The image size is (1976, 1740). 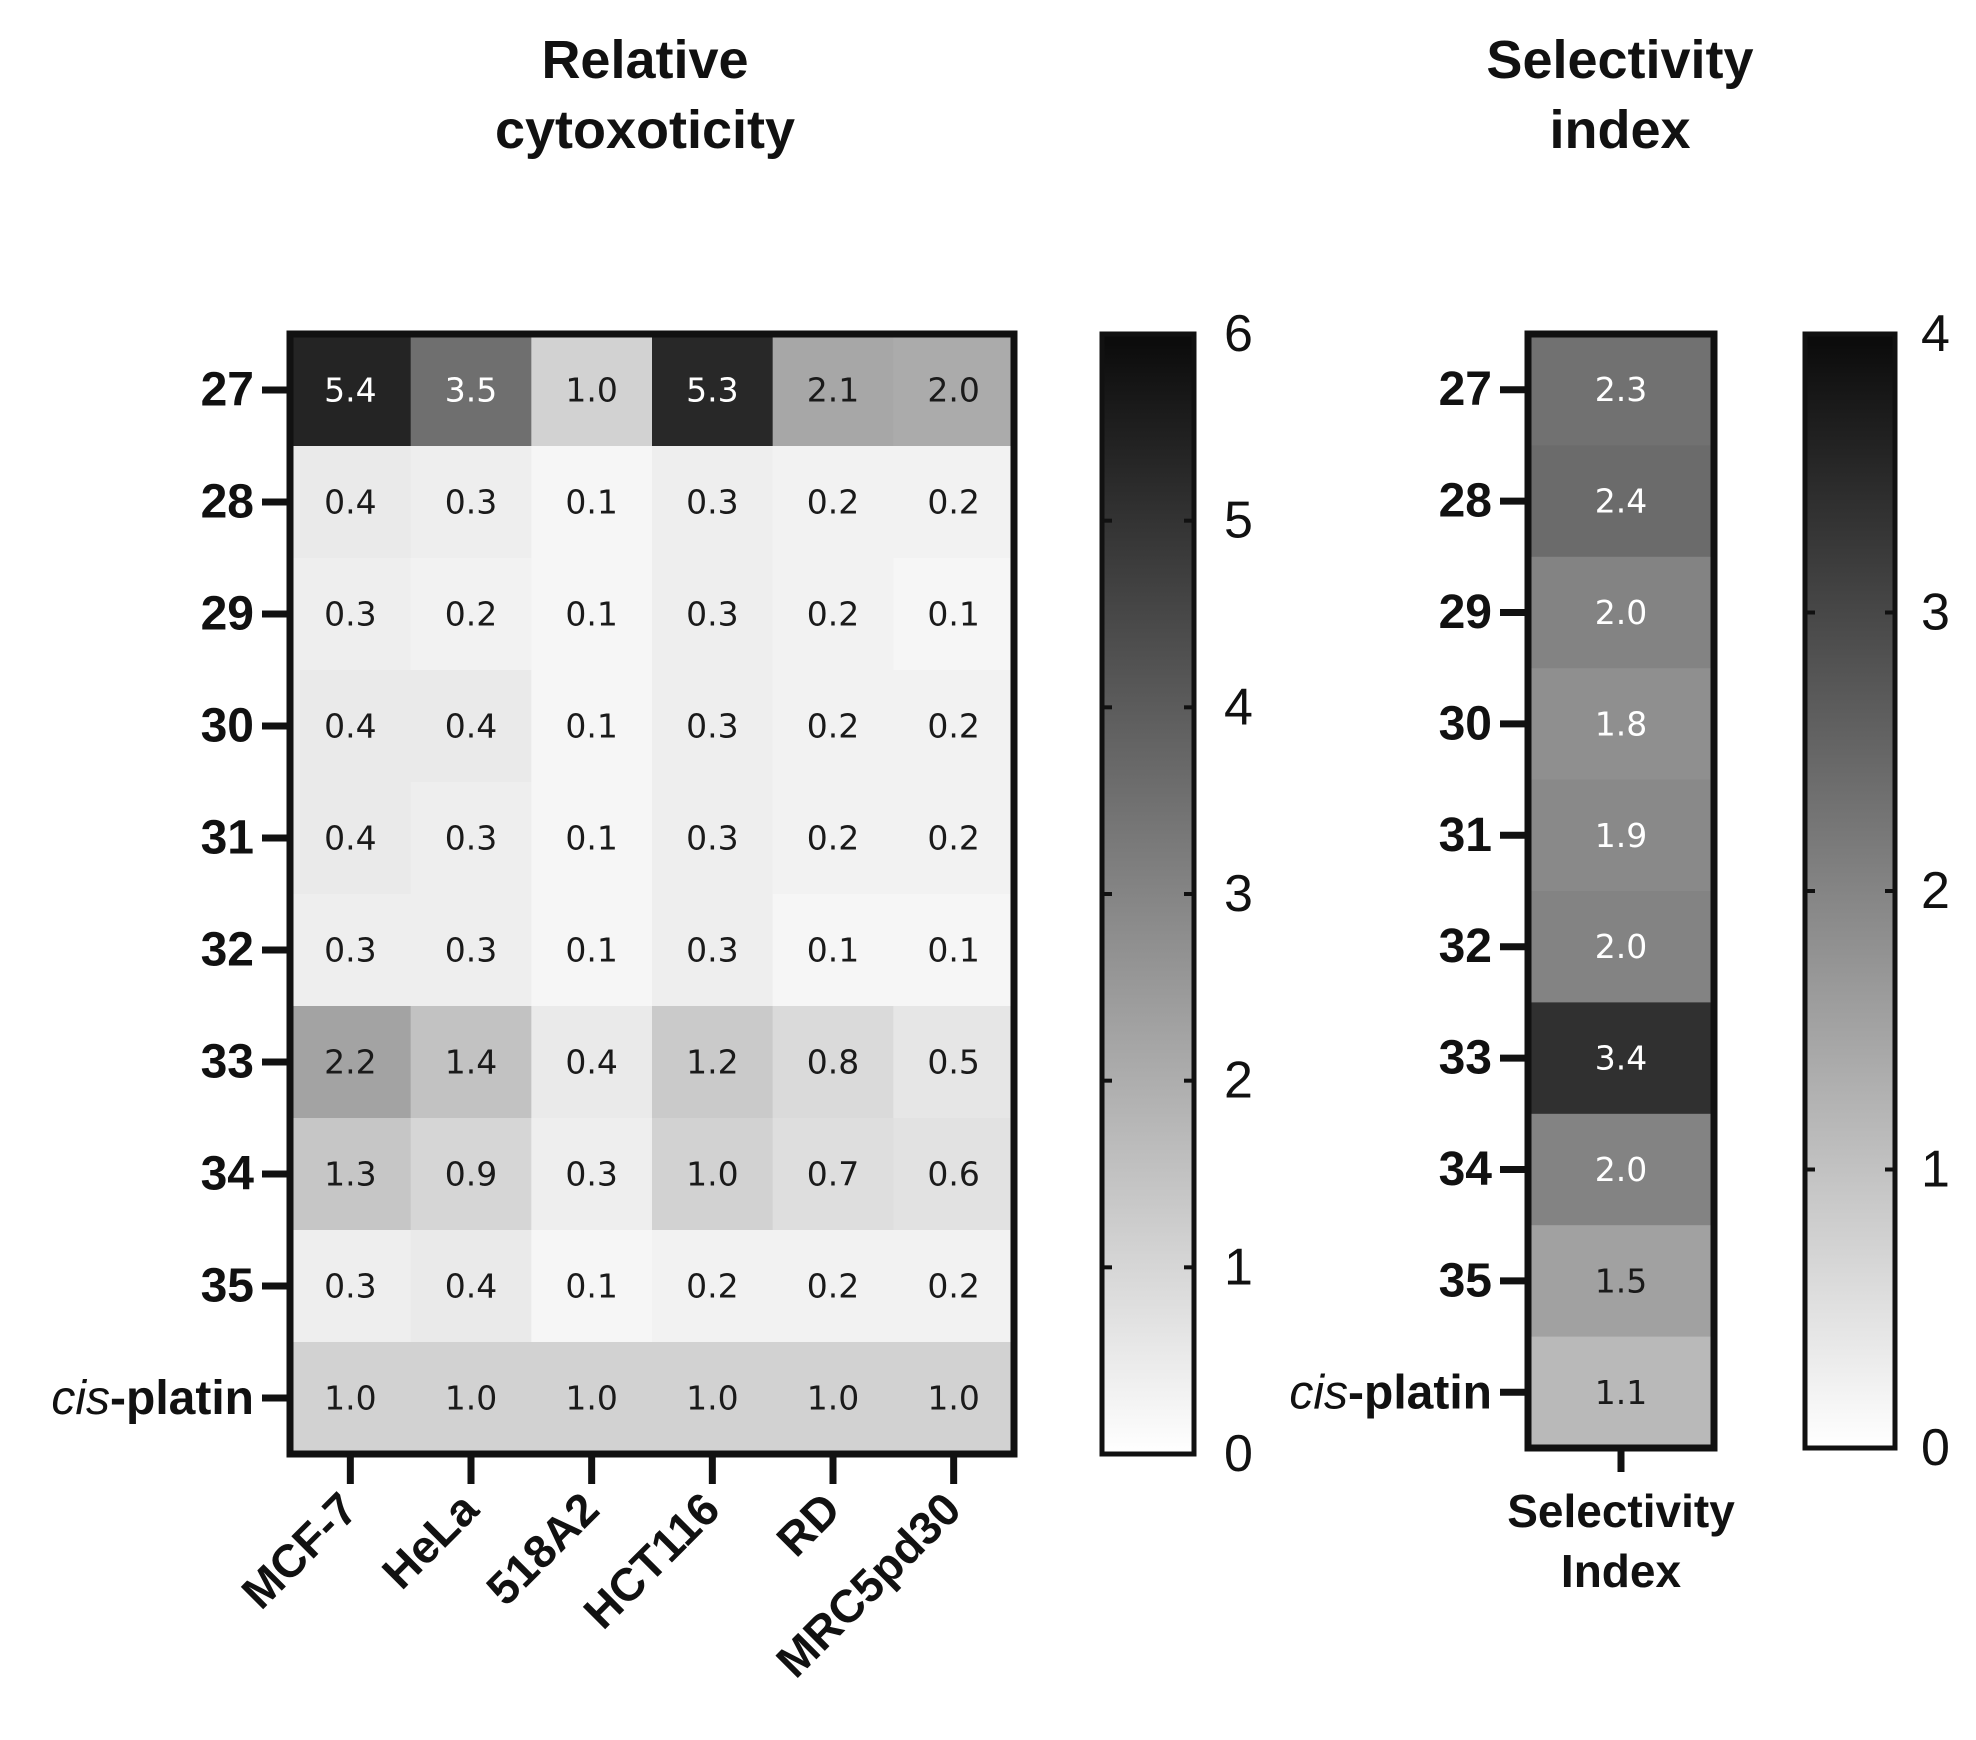 What do you see at coordinates (227, 1062) in the screenshot?
I see `left-row-label: 33` at bounding box center [227, 1062].